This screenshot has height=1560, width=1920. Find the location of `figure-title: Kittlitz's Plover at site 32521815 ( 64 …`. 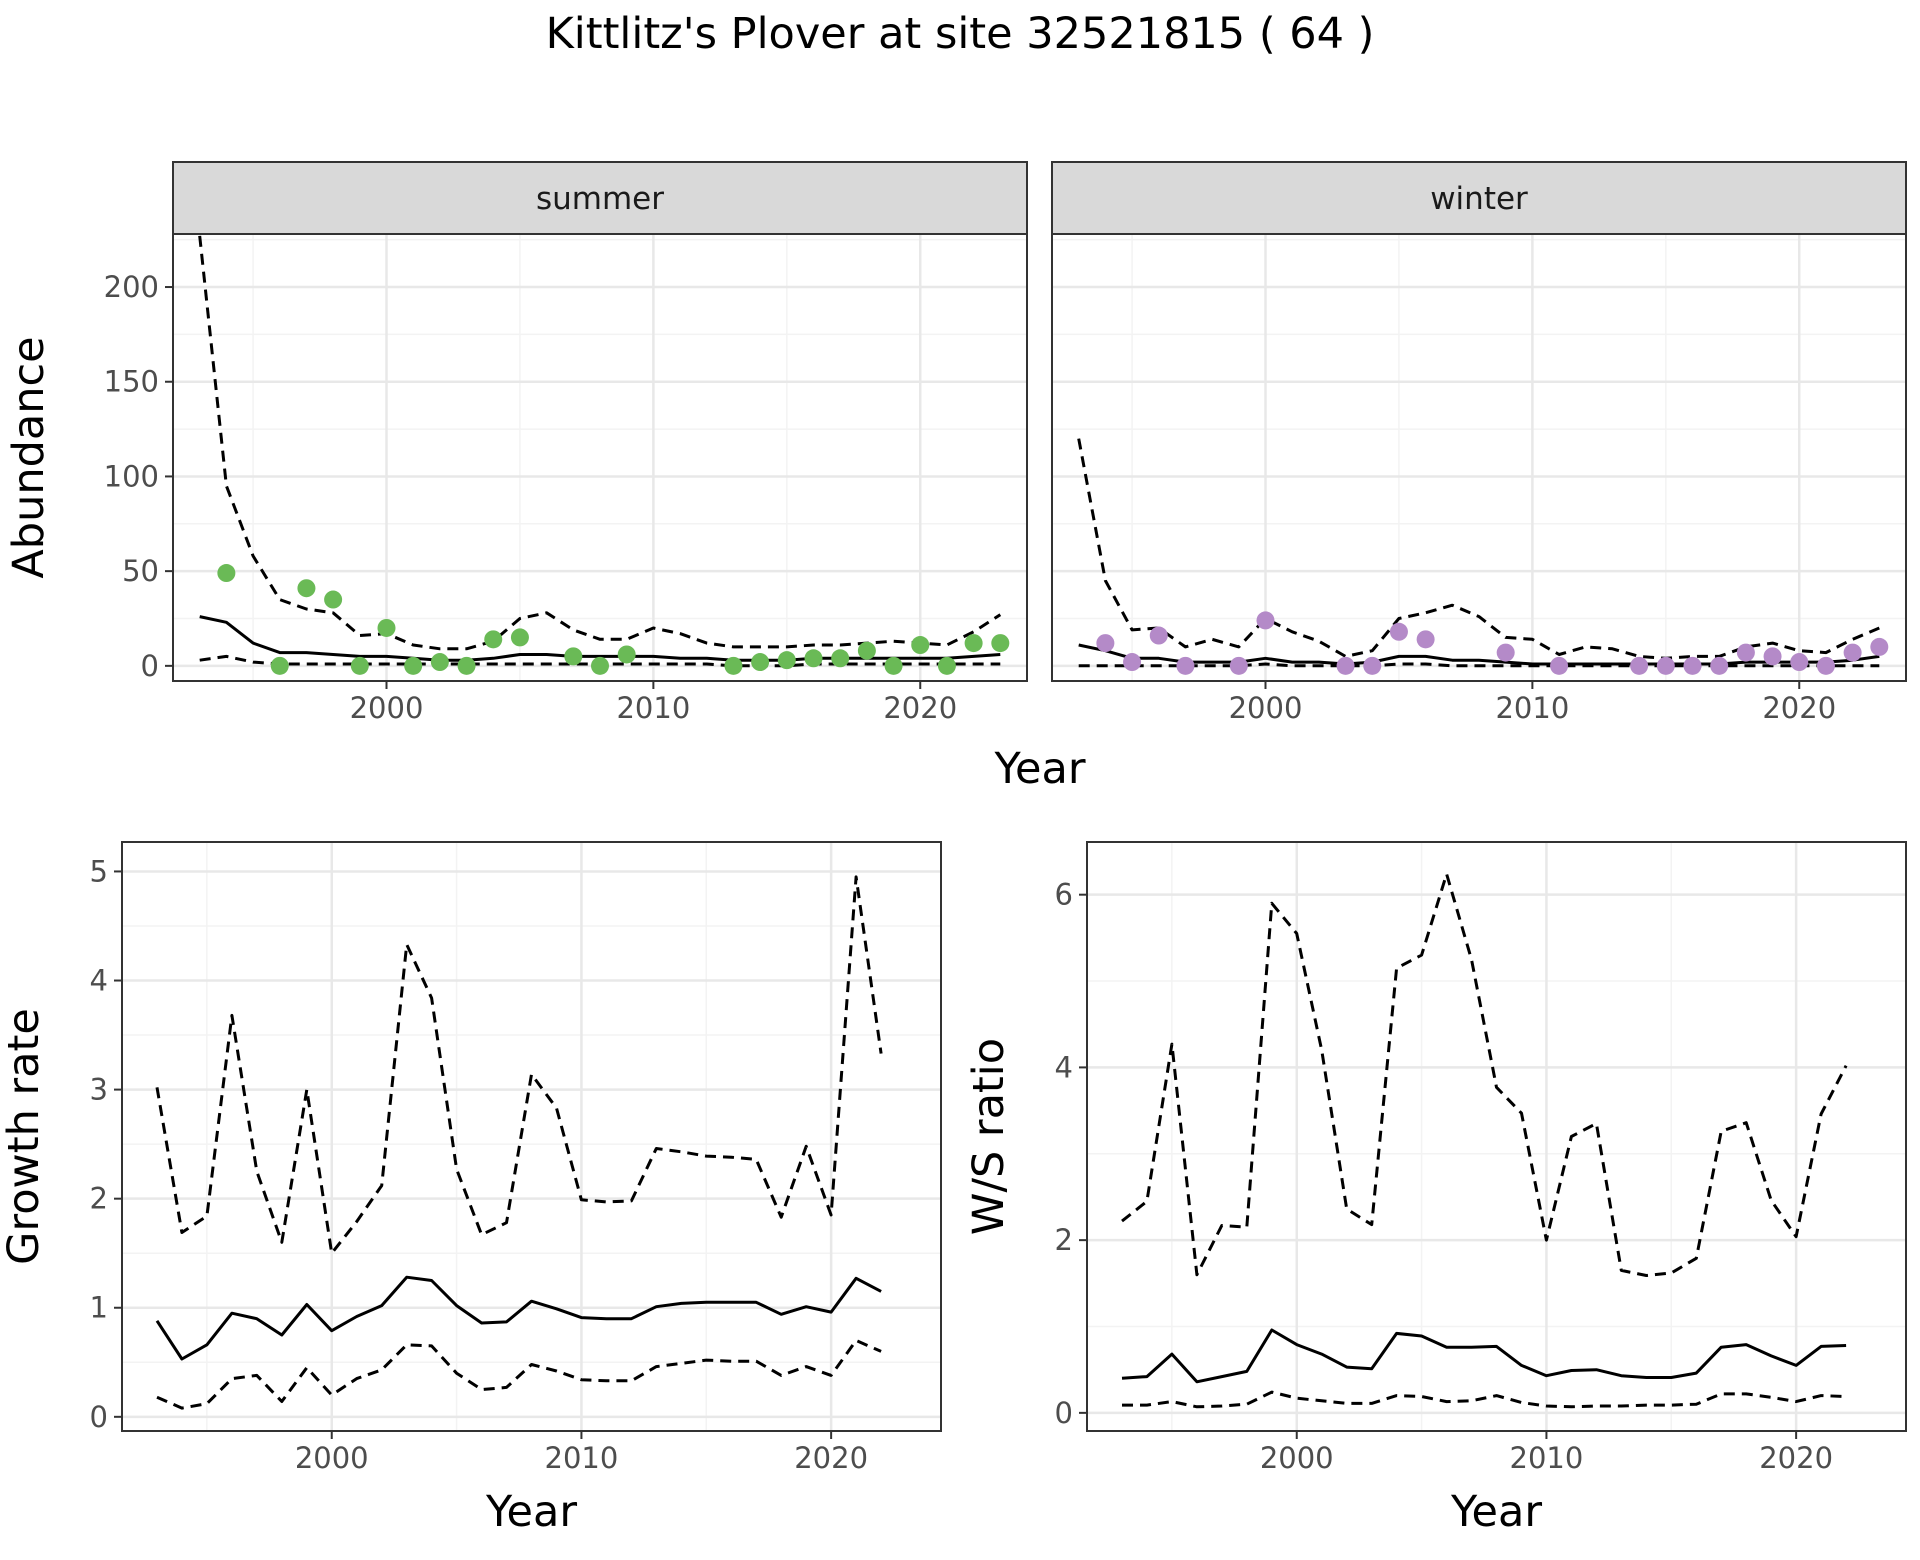

figure-title: Kittlitz's Plover at site 32521815 ( 64 … is located at coordinates (960, 34).